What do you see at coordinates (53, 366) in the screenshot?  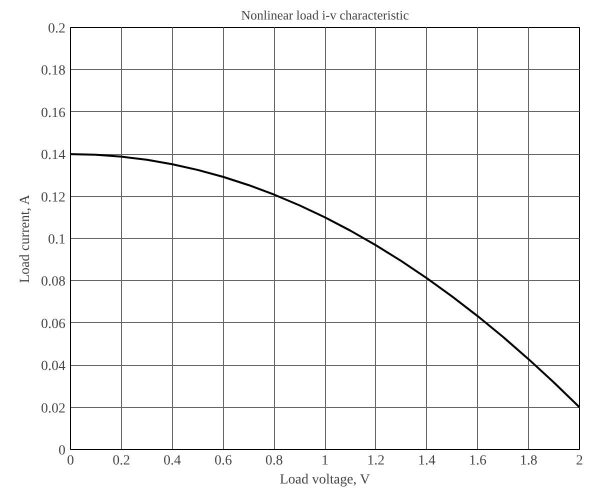 I see `y-tick-label: 0.04` at bounding box center [53, 366].